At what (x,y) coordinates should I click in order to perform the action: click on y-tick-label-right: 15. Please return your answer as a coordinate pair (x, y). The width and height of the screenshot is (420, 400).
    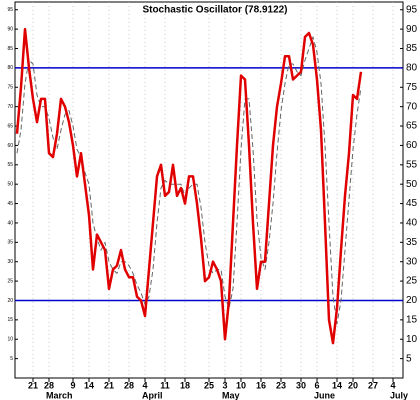
    Looking at the image, I should click on (412, 319).